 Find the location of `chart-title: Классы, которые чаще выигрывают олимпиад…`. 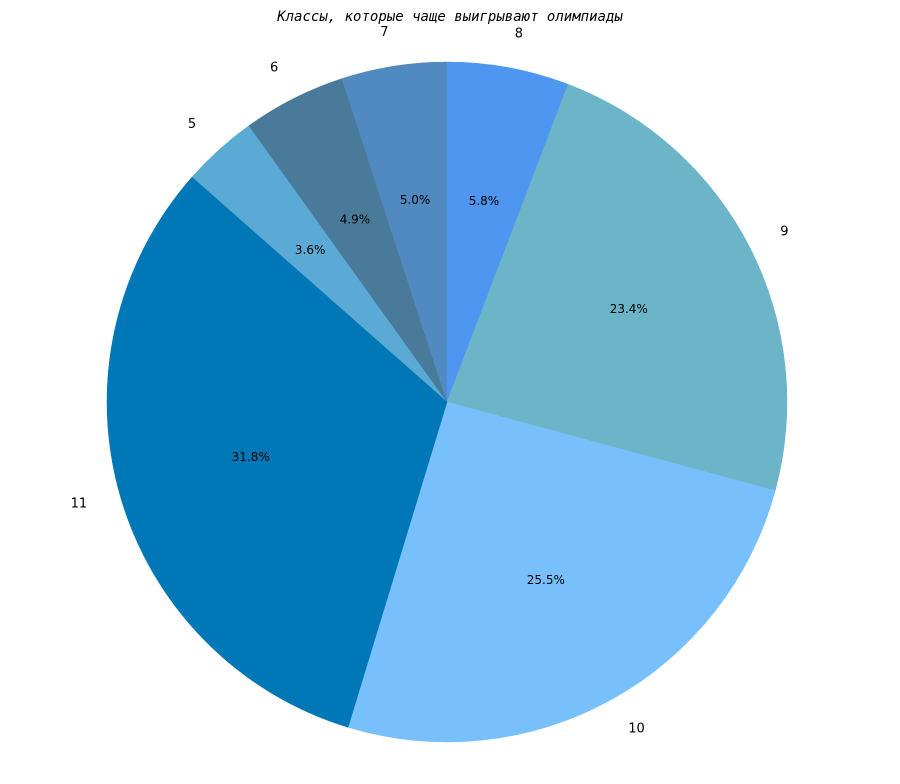

chart-title: Классы, которые чаще выигрывают олимпиад… is located at coordinates (449, 17).